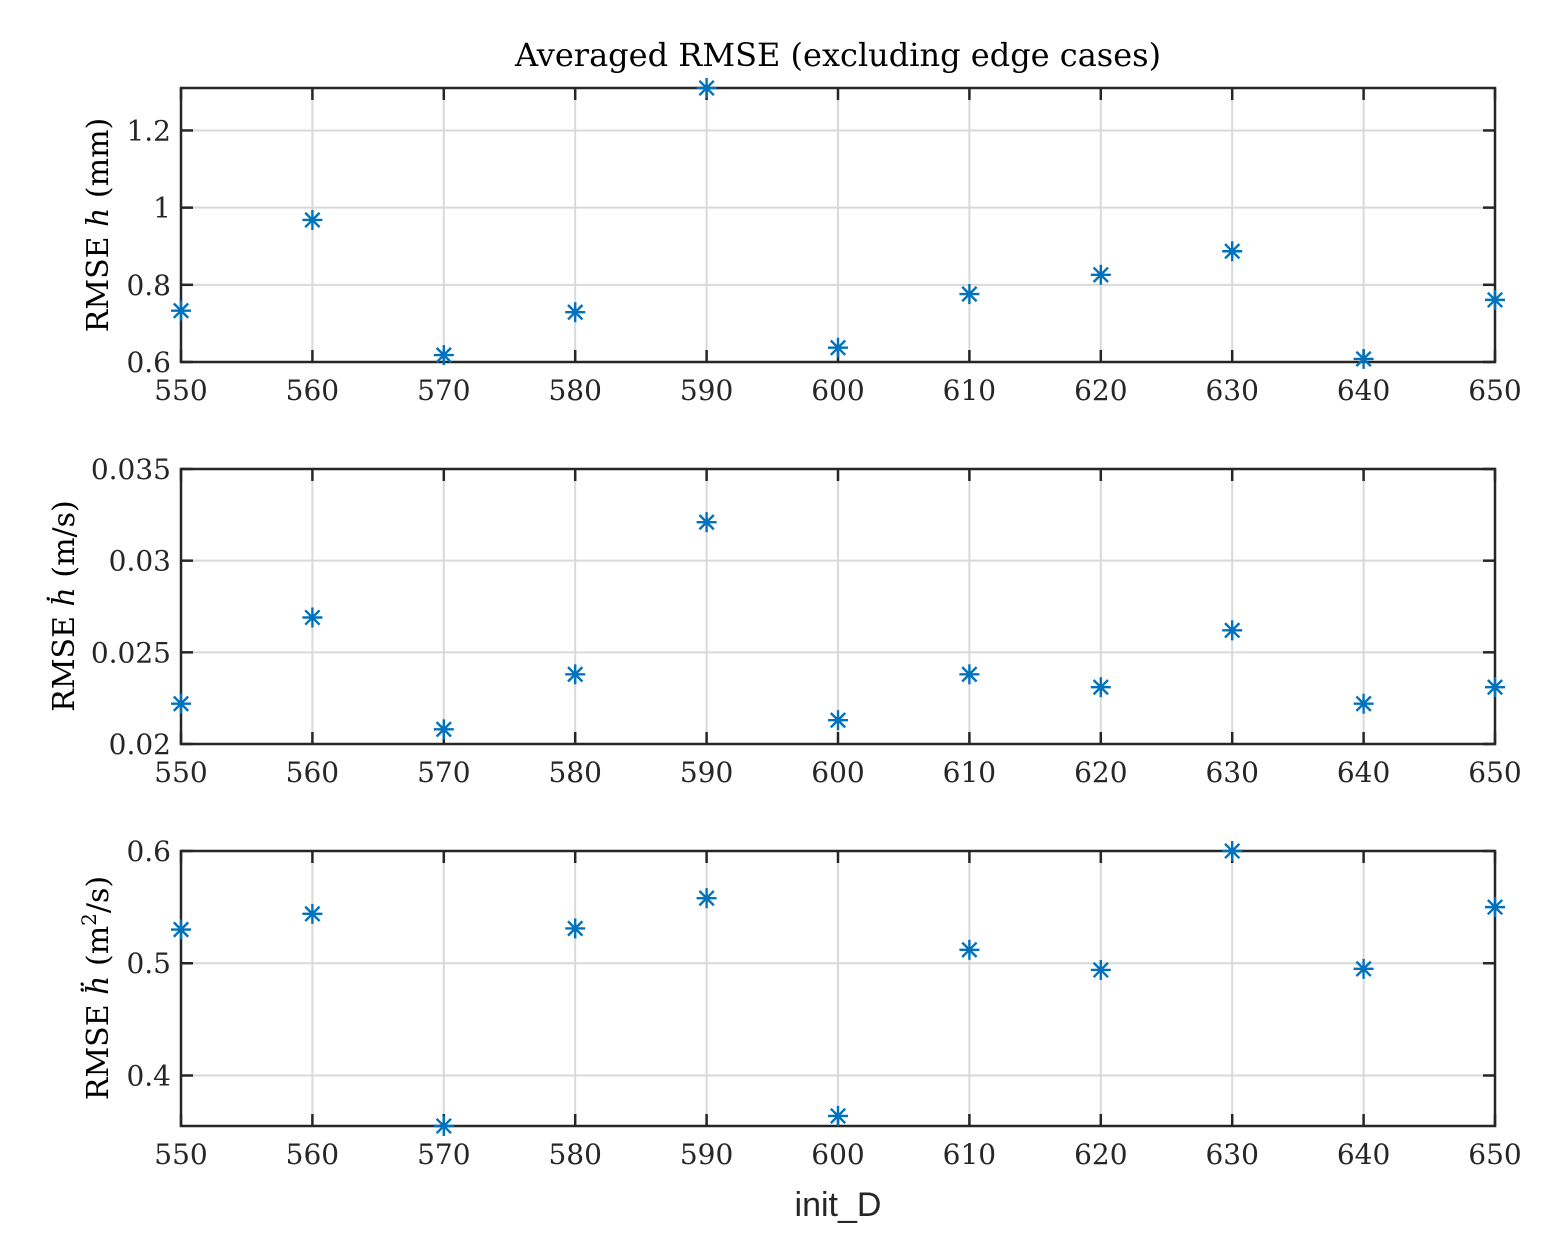  Describe the element at coordinates (140, 744) in the screenshot. I see `y-tick-label: 0.02` at that location.